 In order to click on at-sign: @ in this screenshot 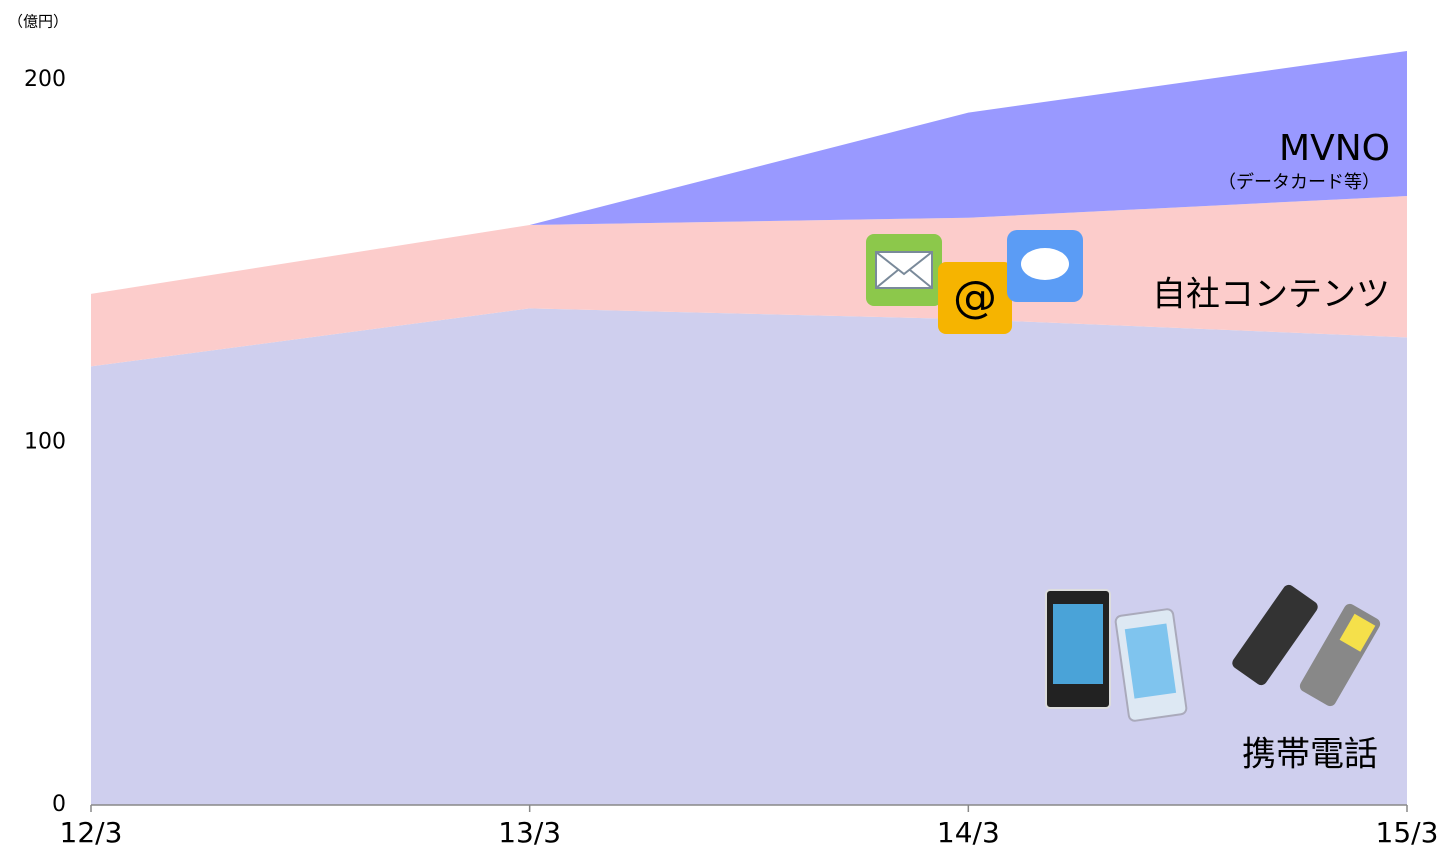, I will do `click(975, 297)`.